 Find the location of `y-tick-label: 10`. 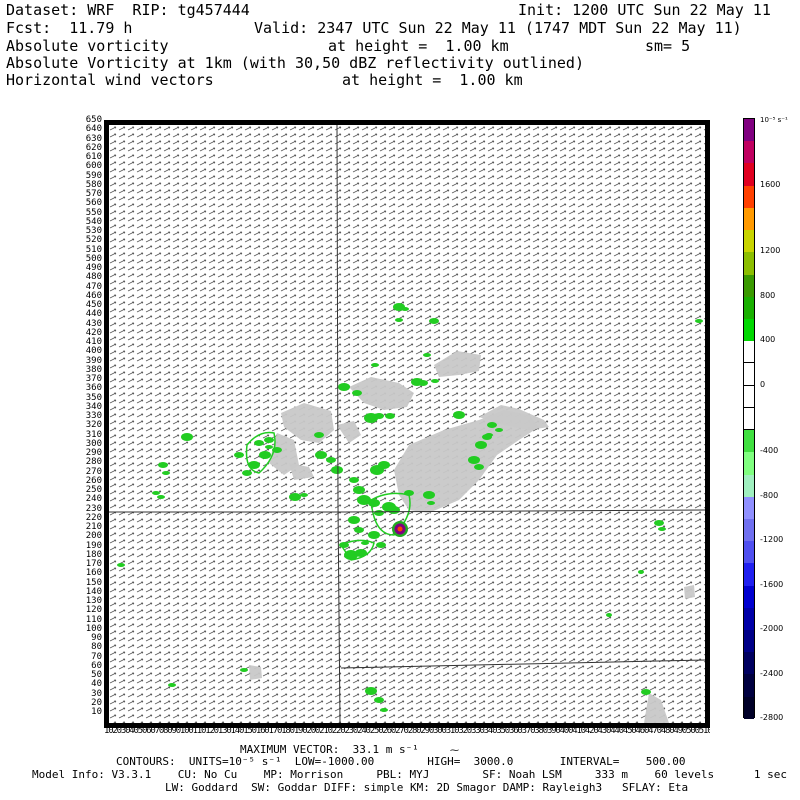

y-tick-label: 10 is located at coordinates (96, 712).